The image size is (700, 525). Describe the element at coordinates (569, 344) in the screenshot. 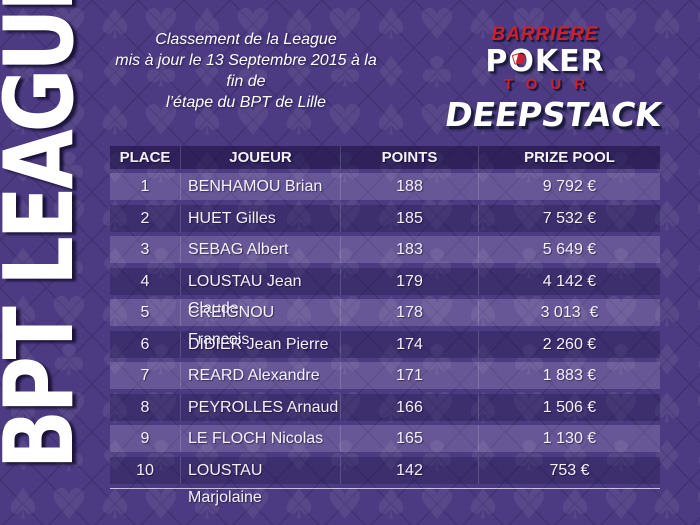

I see `cell-prize: 2 260 €` at that location.